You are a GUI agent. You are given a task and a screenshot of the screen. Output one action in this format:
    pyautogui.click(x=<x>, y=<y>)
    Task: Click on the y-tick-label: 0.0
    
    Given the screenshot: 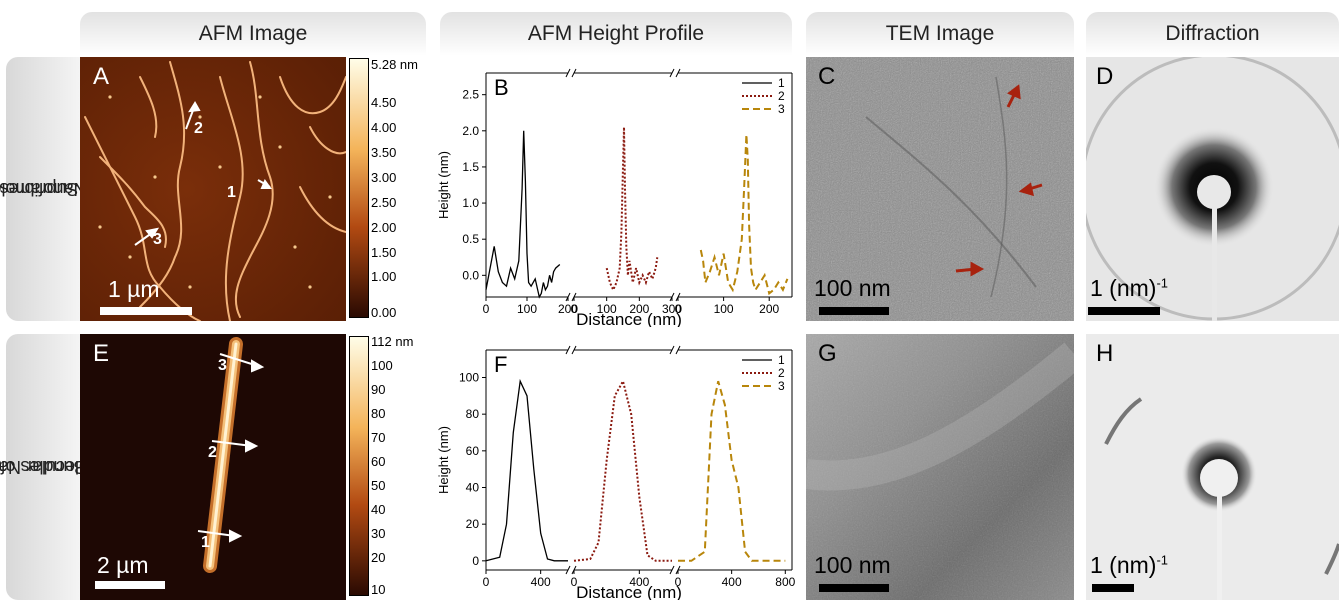 What is the action you would take?
    pyautogui.click(x=470, y=275)
    